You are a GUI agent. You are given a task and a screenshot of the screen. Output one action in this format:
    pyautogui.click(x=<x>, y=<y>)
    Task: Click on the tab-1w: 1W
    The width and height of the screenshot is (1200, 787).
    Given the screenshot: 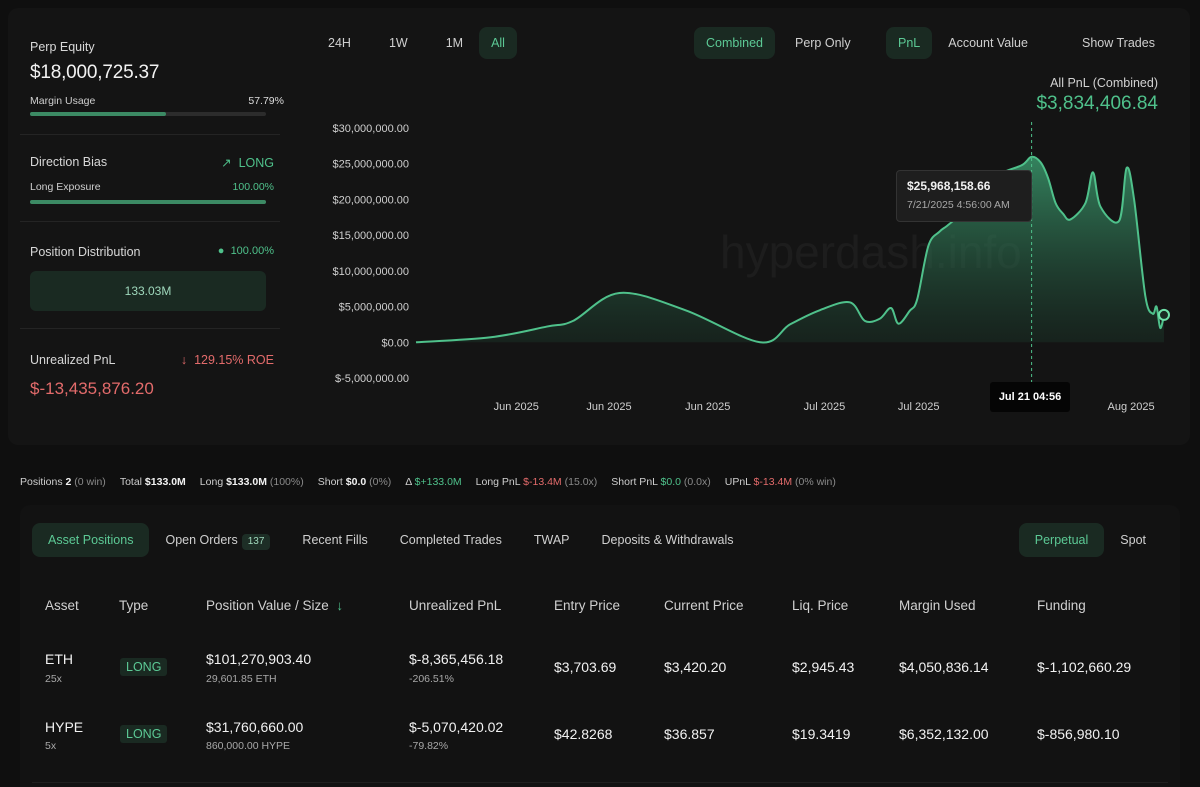 What is the action you would take?
    pyautogui.click(x=398, y=43)
    